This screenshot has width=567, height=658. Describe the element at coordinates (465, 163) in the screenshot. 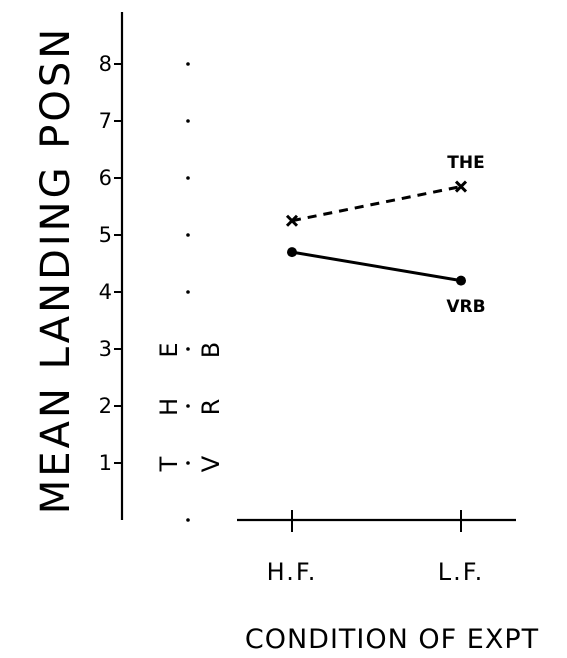

I see `series-label-the: THE` at that location.